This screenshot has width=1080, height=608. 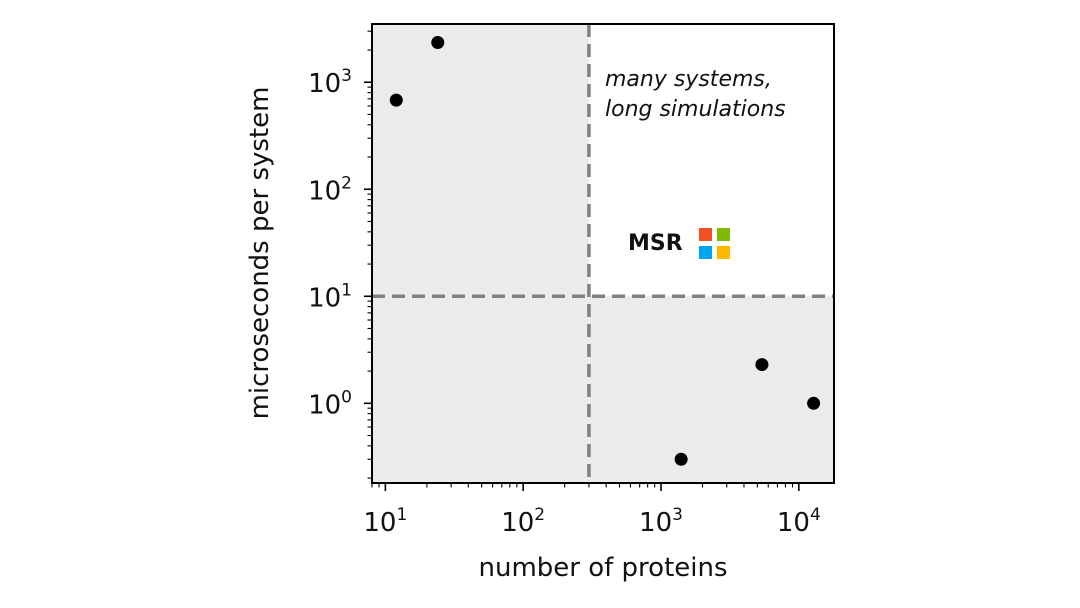 I want to click on x-tick-label: 104, so click(x=799, y=521).